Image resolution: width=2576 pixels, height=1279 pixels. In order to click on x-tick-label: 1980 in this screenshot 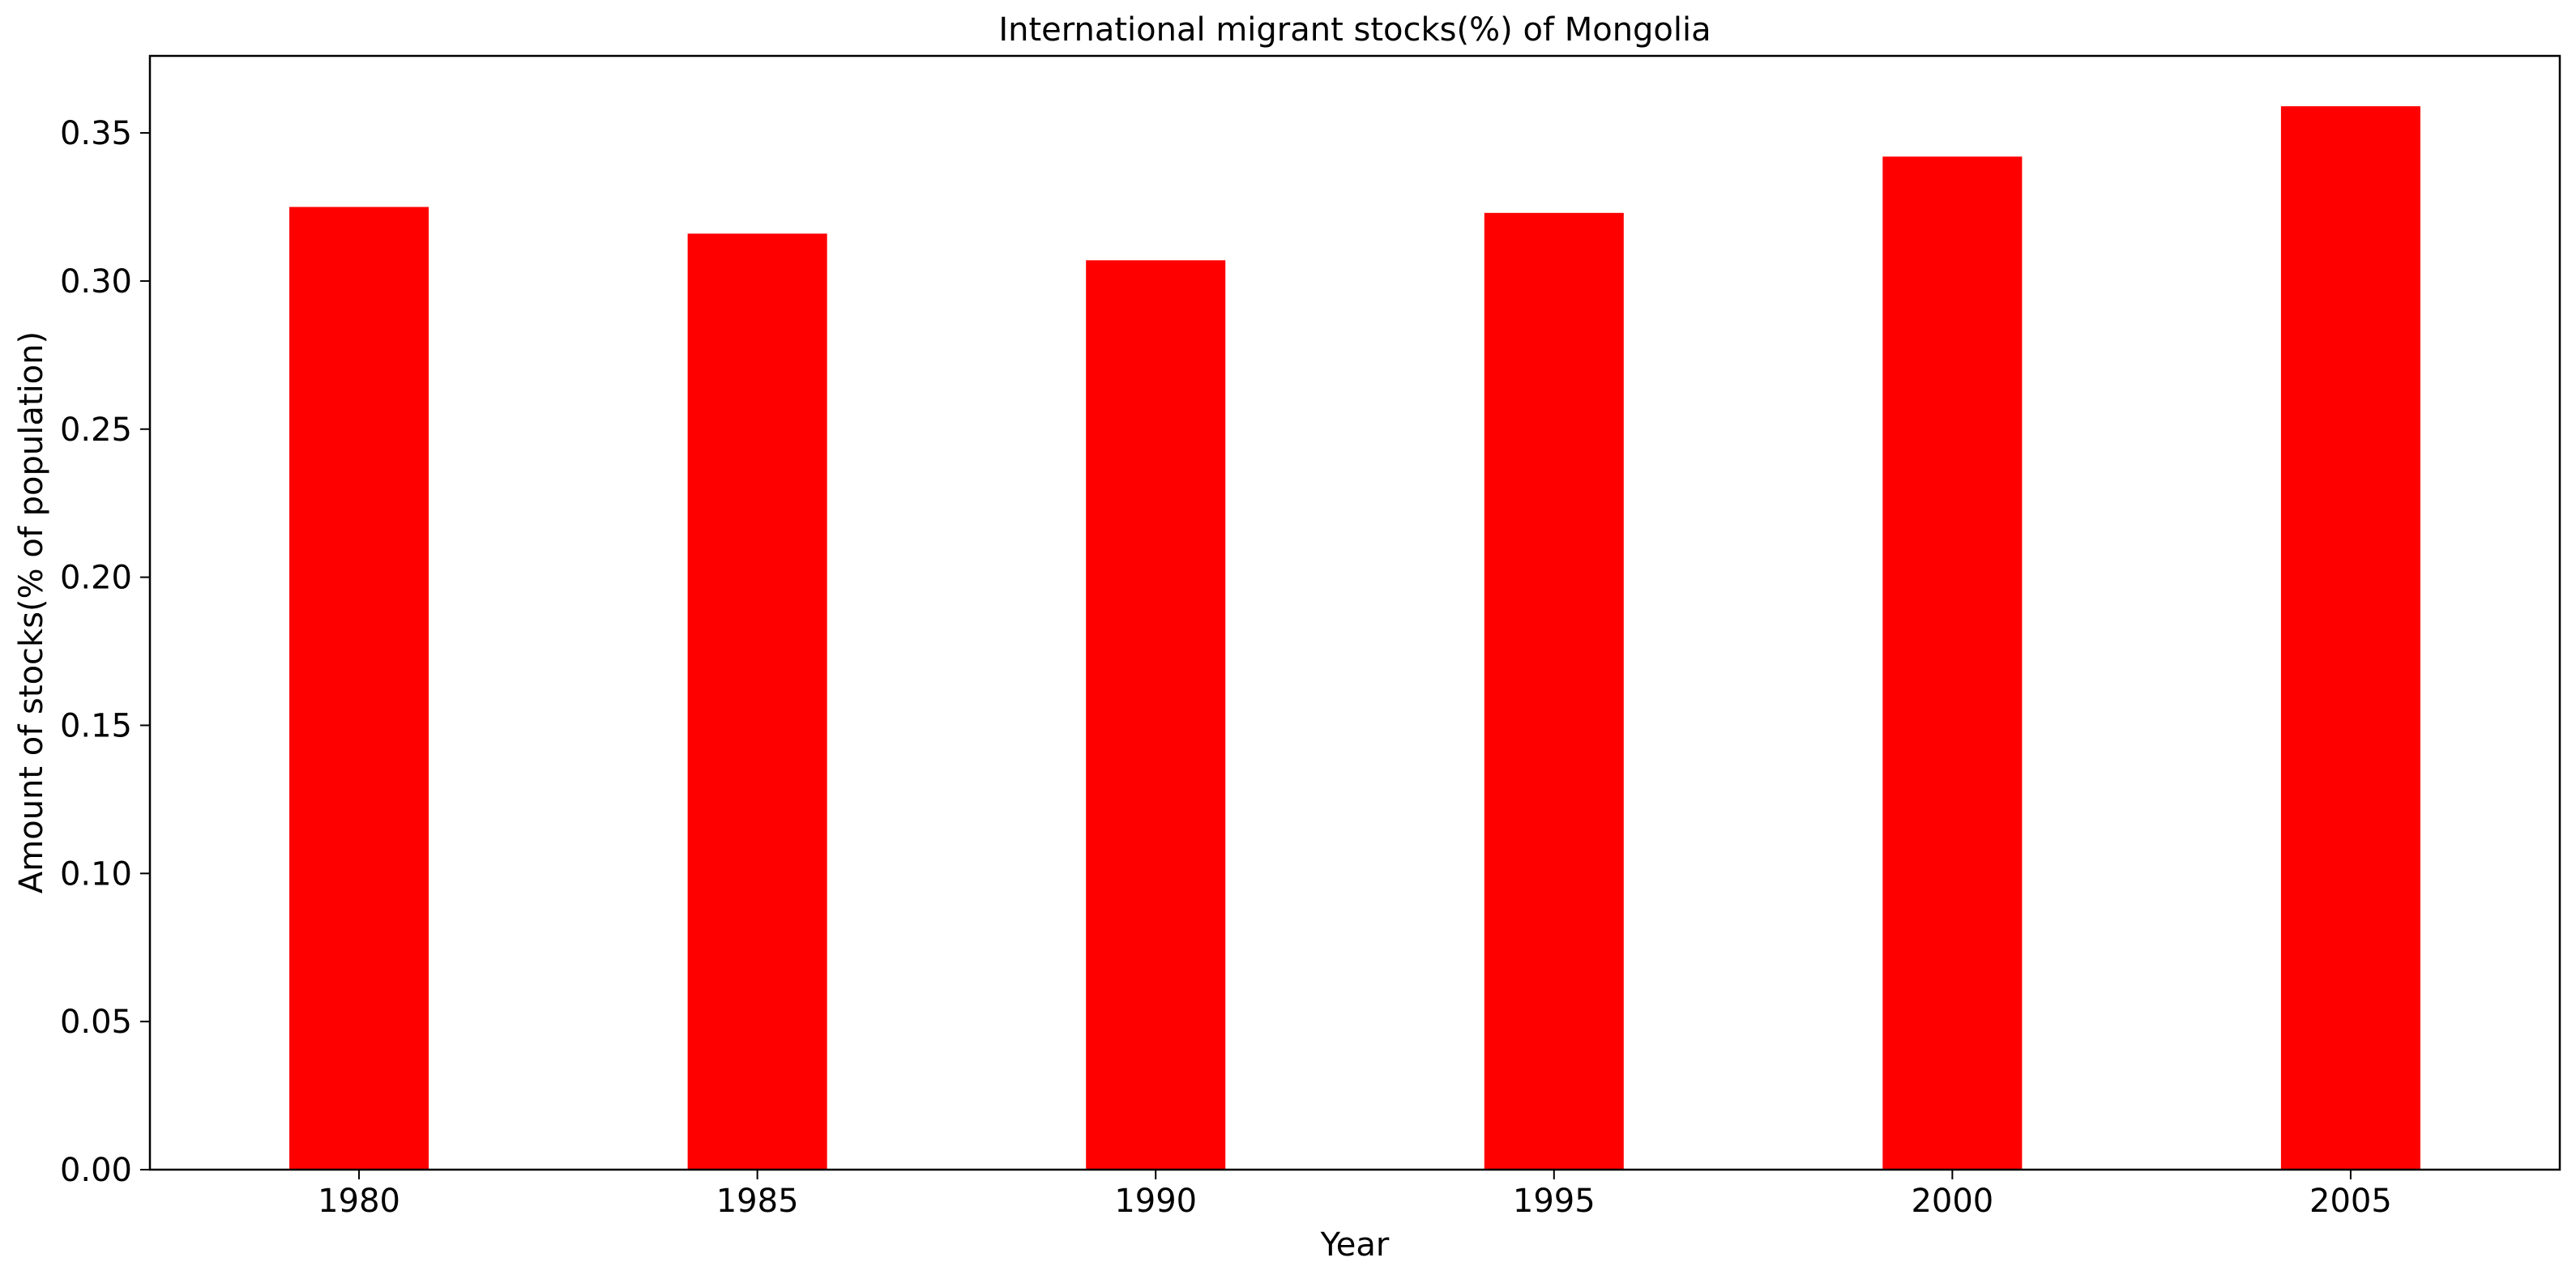, I will do `click(359, 1201)`.